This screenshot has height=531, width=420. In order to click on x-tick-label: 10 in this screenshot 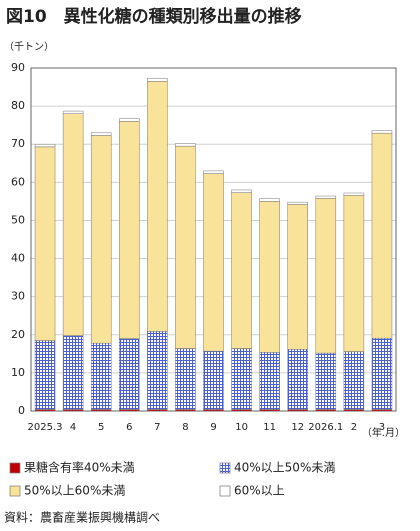, I will do `click(241, 427)`.